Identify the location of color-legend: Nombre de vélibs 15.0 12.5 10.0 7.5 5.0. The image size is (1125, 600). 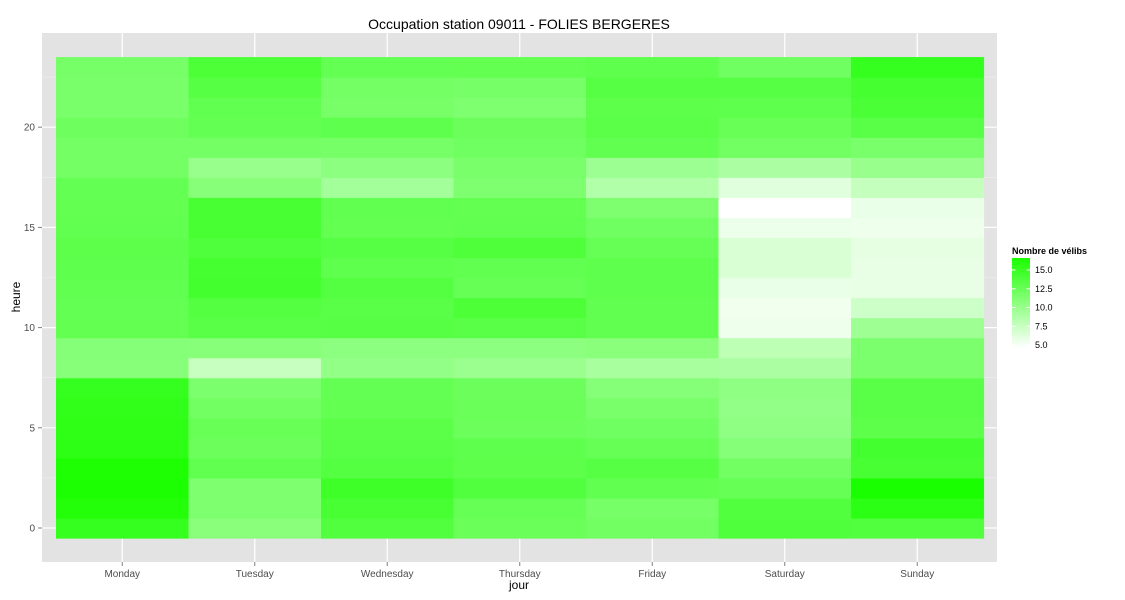
(1049, 298).